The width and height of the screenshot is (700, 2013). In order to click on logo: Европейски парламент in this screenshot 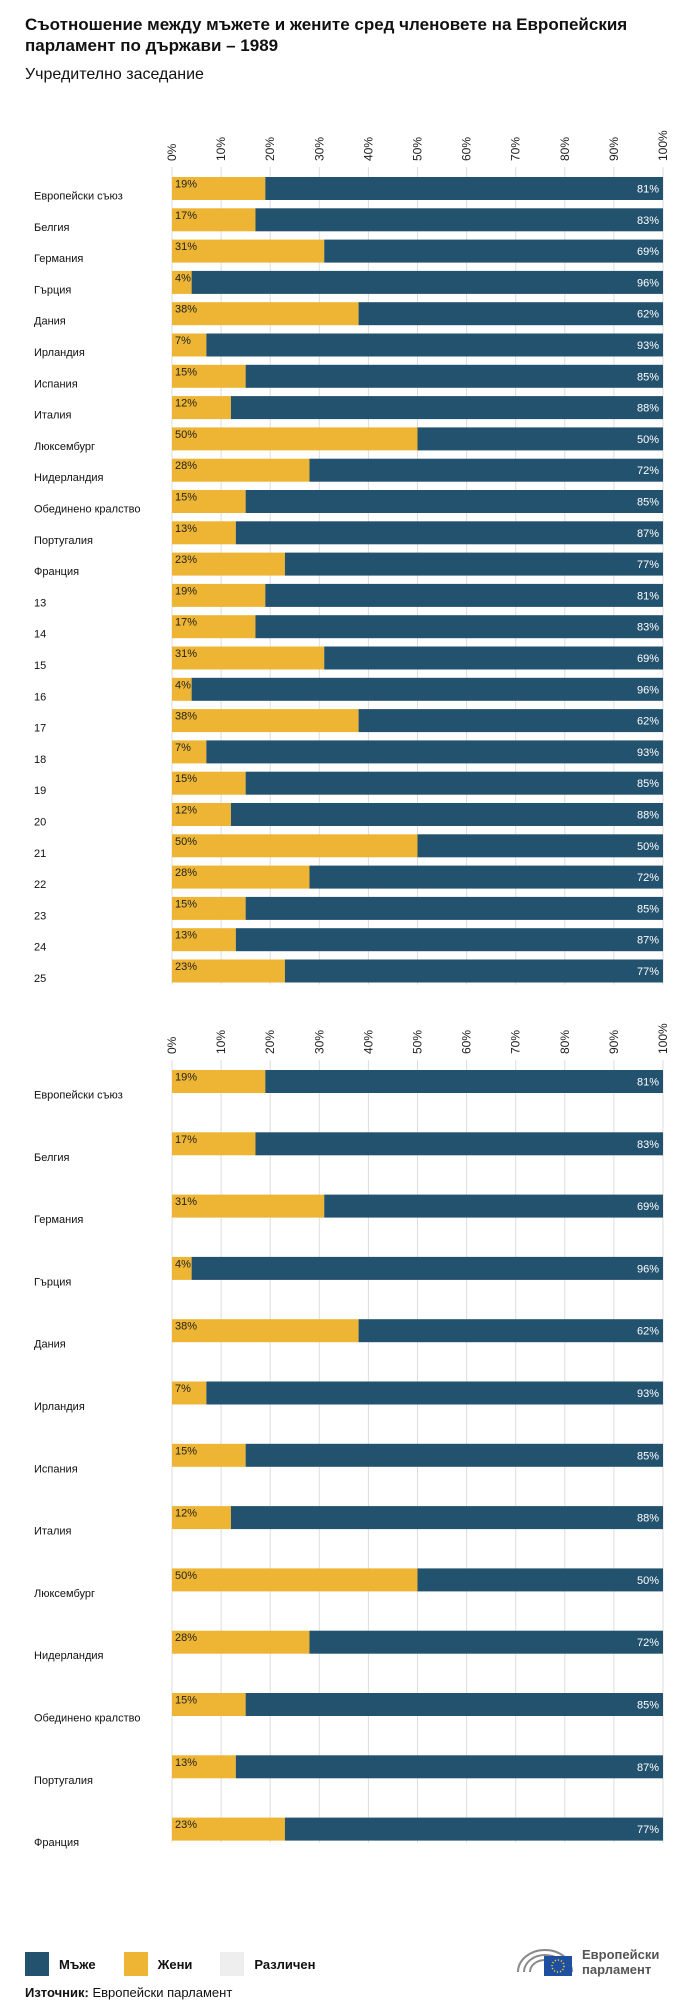, I will do `click(586, 1962)`.